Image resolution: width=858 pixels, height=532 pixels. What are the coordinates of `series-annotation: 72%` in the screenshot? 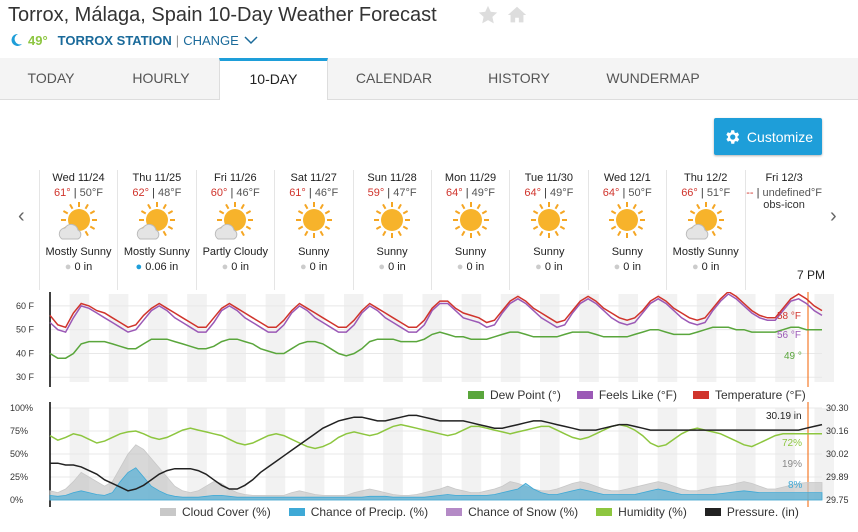 It's located at (792, 443).